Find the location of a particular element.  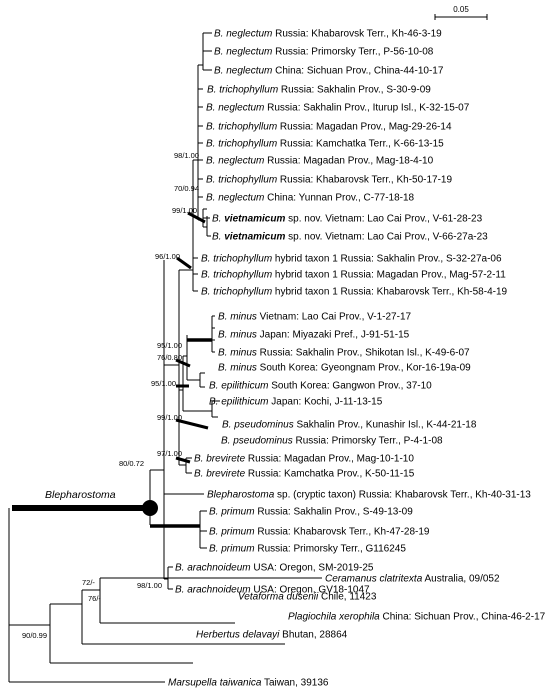

taxon-label: Vetaforma dusenii Chile, 11423 is located at coordinates (307, 597).